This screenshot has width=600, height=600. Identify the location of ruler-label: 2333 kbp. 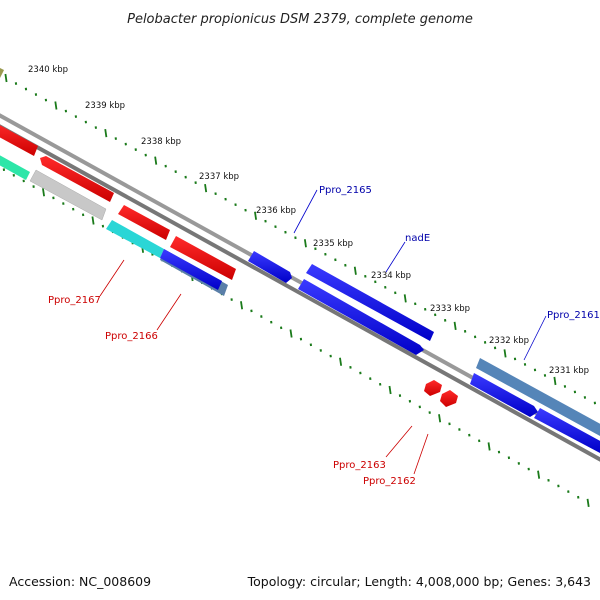
(450, 309).